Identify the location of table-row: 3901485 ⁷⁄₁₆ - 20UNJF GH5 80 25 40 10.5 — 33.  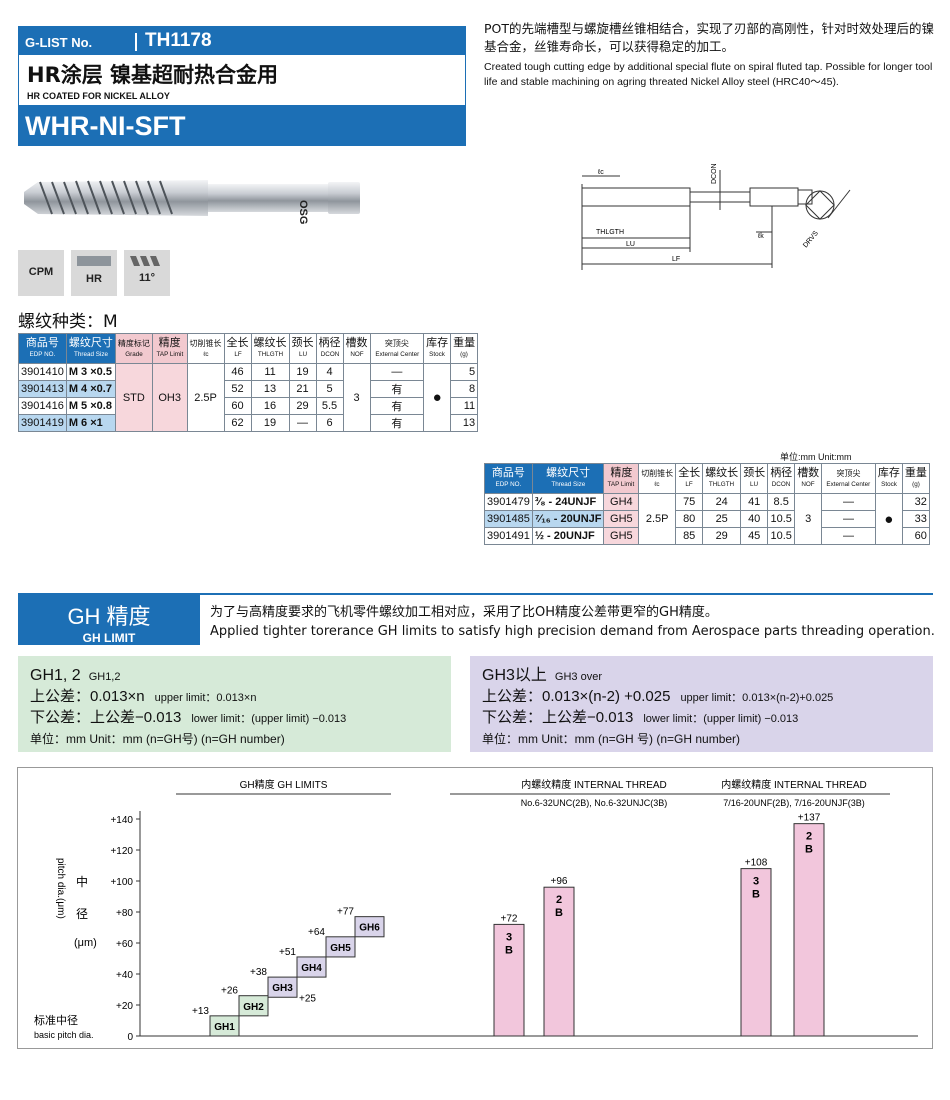
(707, 519).